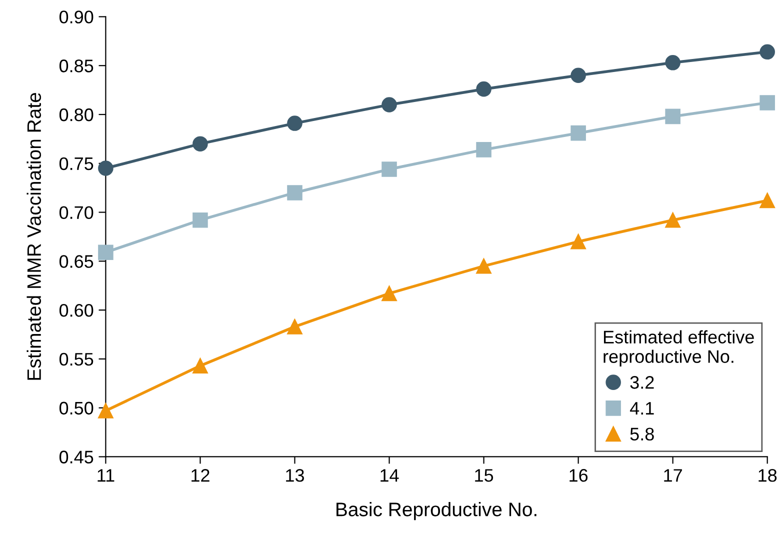 The height and width of the screenshot is (557, 783). What do you see at coordinates (642, 408) in the screenshot?
I see `legend-label: 4.1` at bounding box center [642, 408].